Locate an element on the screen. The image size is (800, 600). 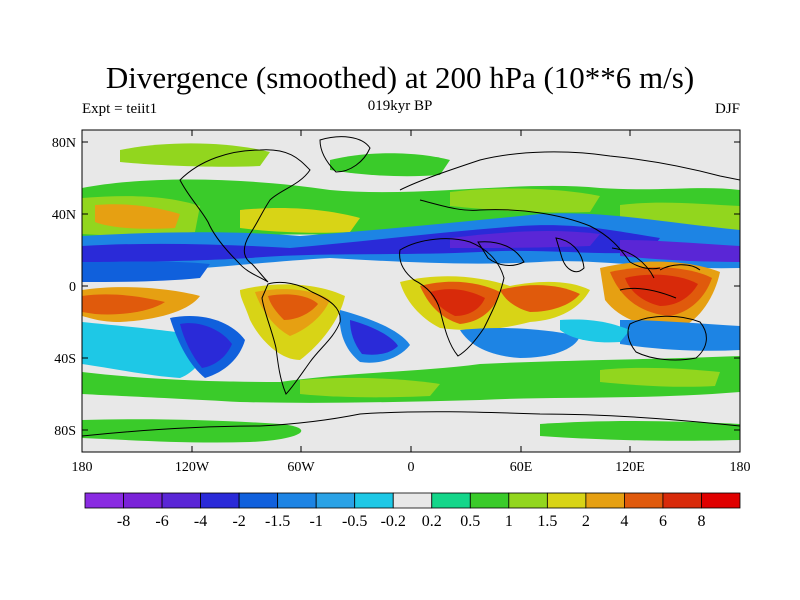
colorbar: -8 -6 -4 -2 -1.5 -1 -0.5 -0.2 0.2 0.5 1 1.5 2 4 6 8 is located at coordinates (412, 511).